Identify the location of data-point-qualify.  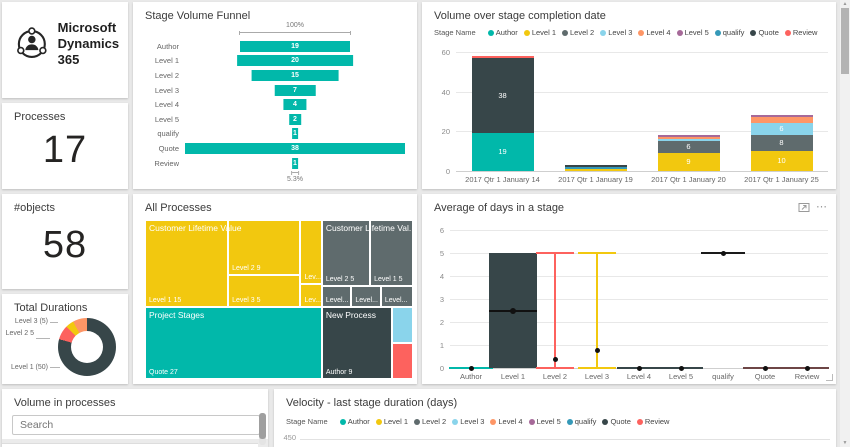
(723, 253).